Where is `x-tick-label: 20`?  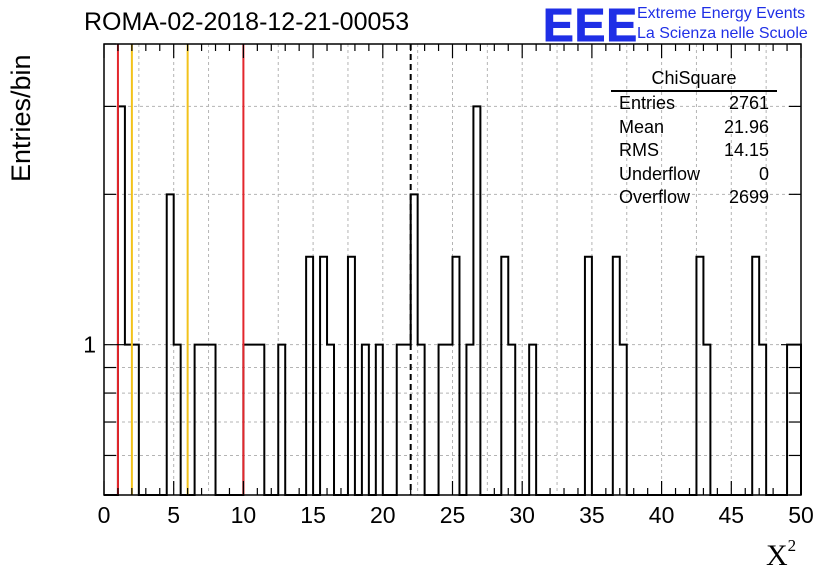 x-tick-label: 20 is located at coordinates (383, 515).